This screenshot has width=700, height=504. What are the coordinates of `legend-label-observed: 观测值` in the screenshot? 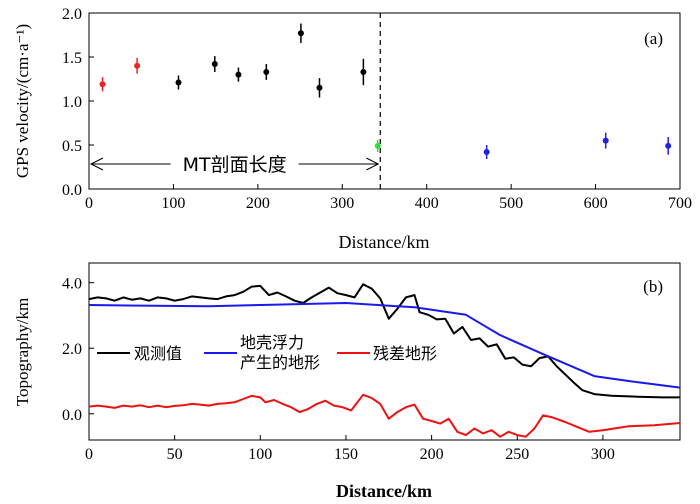 It's located at (158, 353).